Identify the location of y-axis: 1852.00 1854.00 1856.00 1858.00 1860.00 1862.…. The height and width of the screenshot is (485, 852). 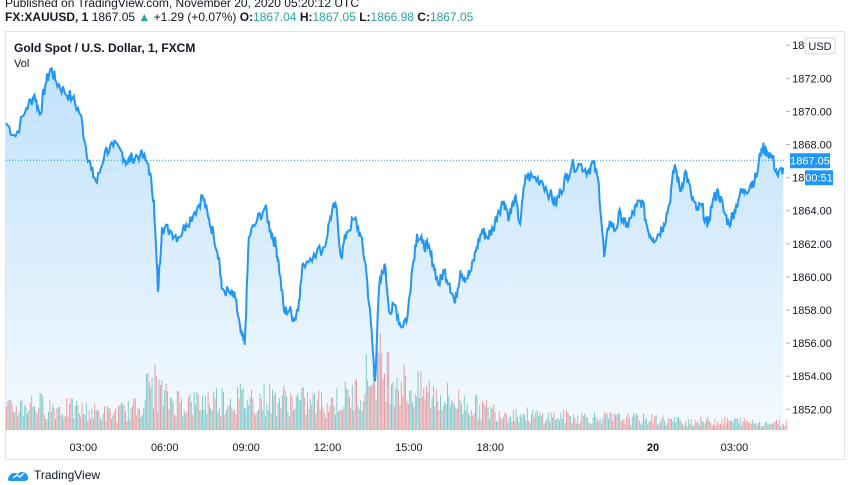
(809, 228).